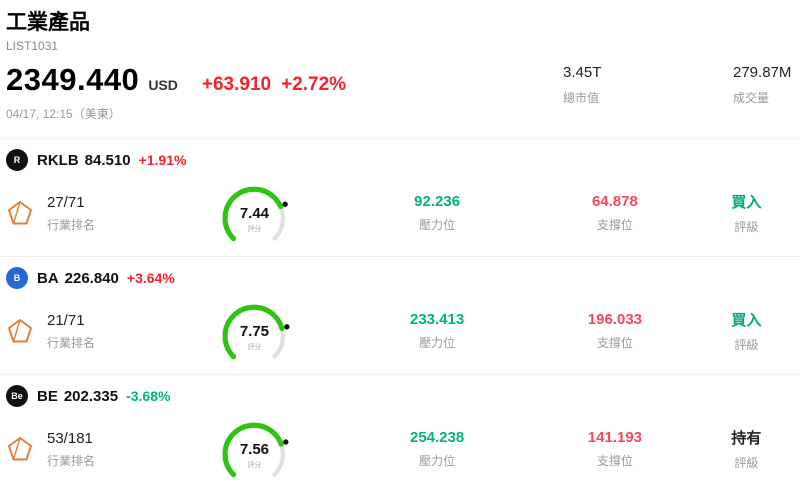  I want to click on stock-detail: 21/71 行業排名 7.75 評分 233.413 壓力位, so click(403, 331).